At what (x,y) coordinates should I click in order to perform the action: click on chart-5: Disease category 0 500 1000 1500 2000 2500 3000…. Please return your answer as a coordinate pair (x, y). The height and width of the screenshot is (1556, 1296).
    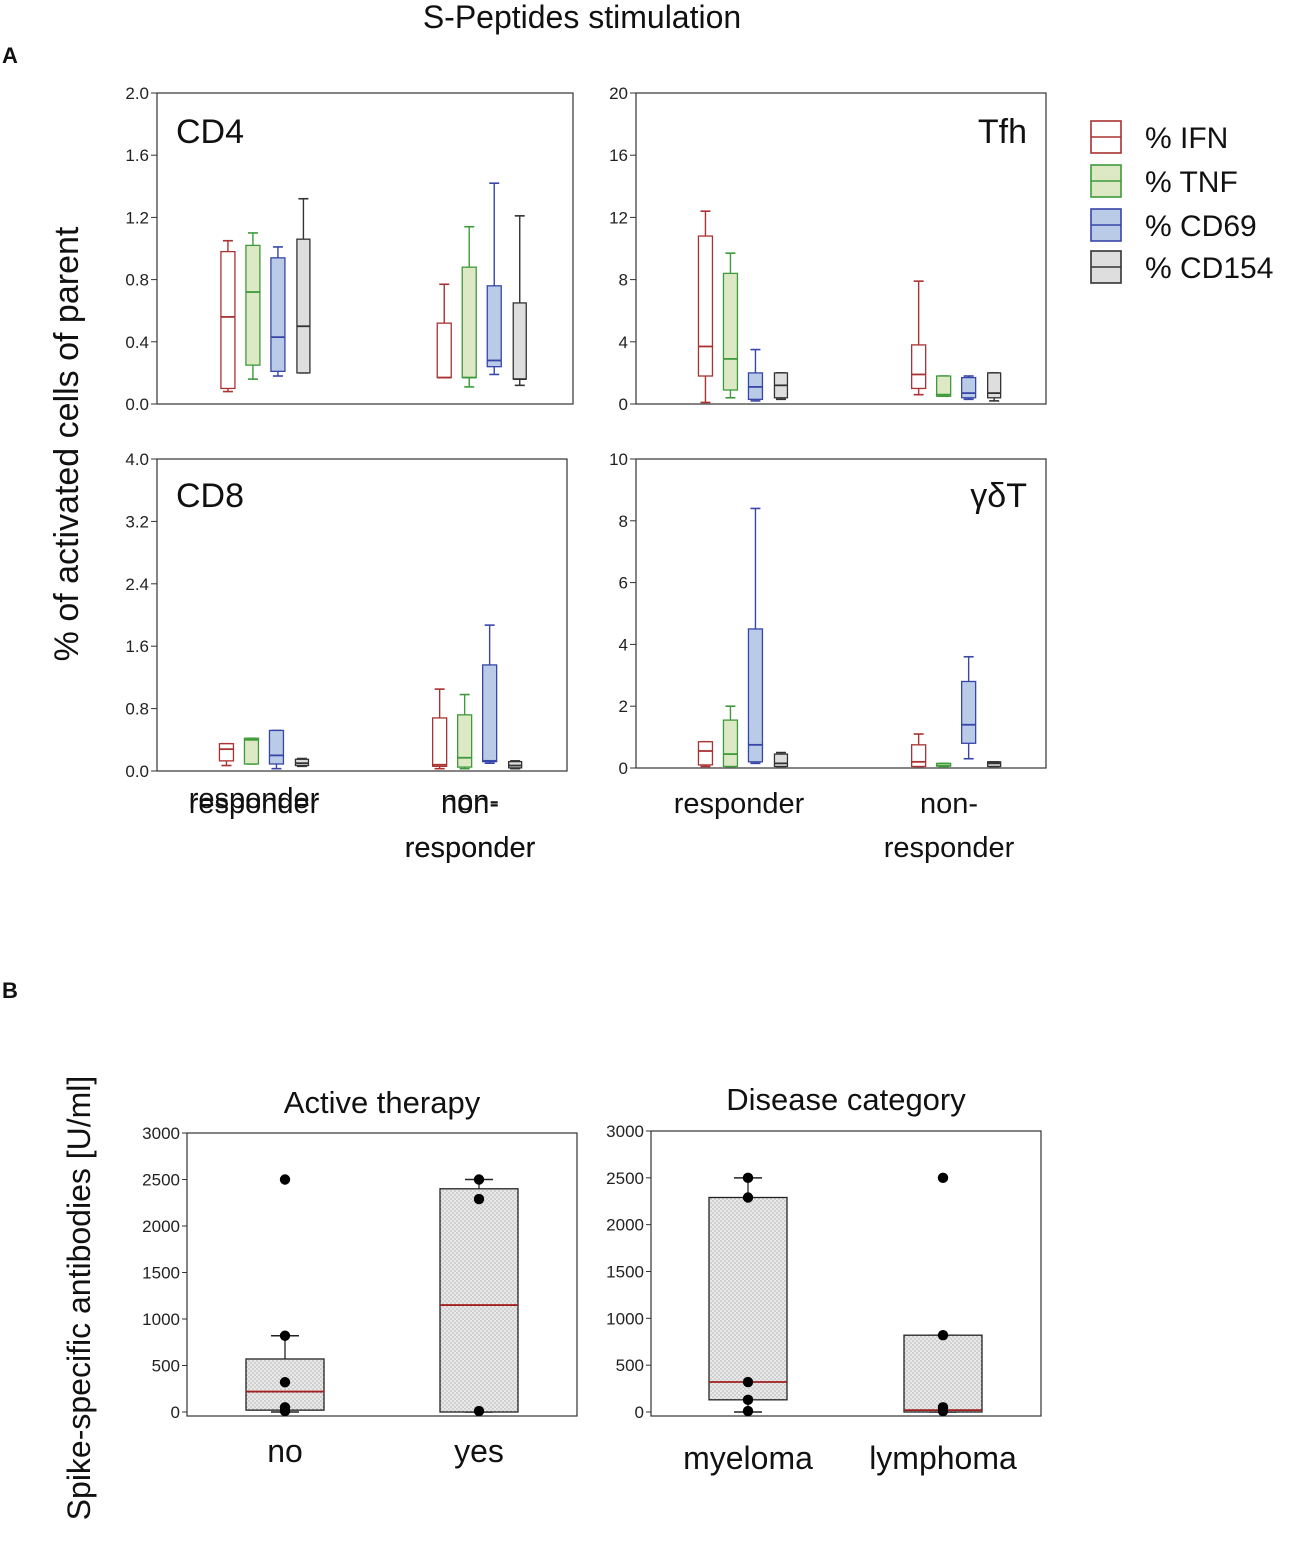
    Looking at the image, I should click on (824, 1279).